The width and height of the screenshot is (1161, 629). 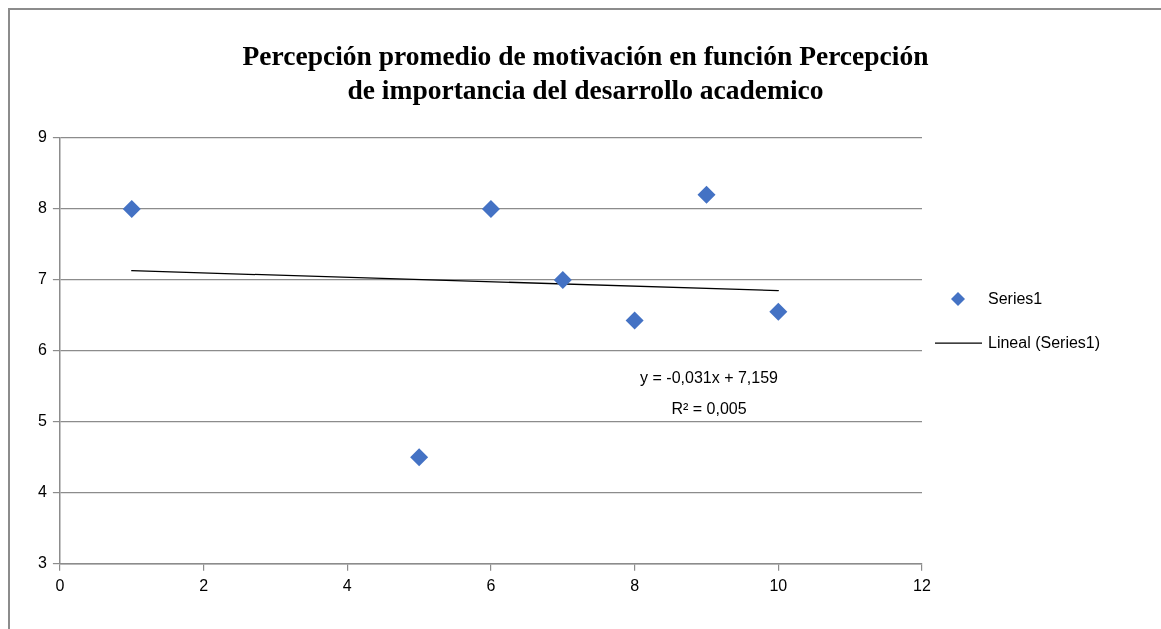 What do you see at coordinates (778, 585) in the screenshot?
I see `x-tick-label: 10` at bounding box center [778, 585].